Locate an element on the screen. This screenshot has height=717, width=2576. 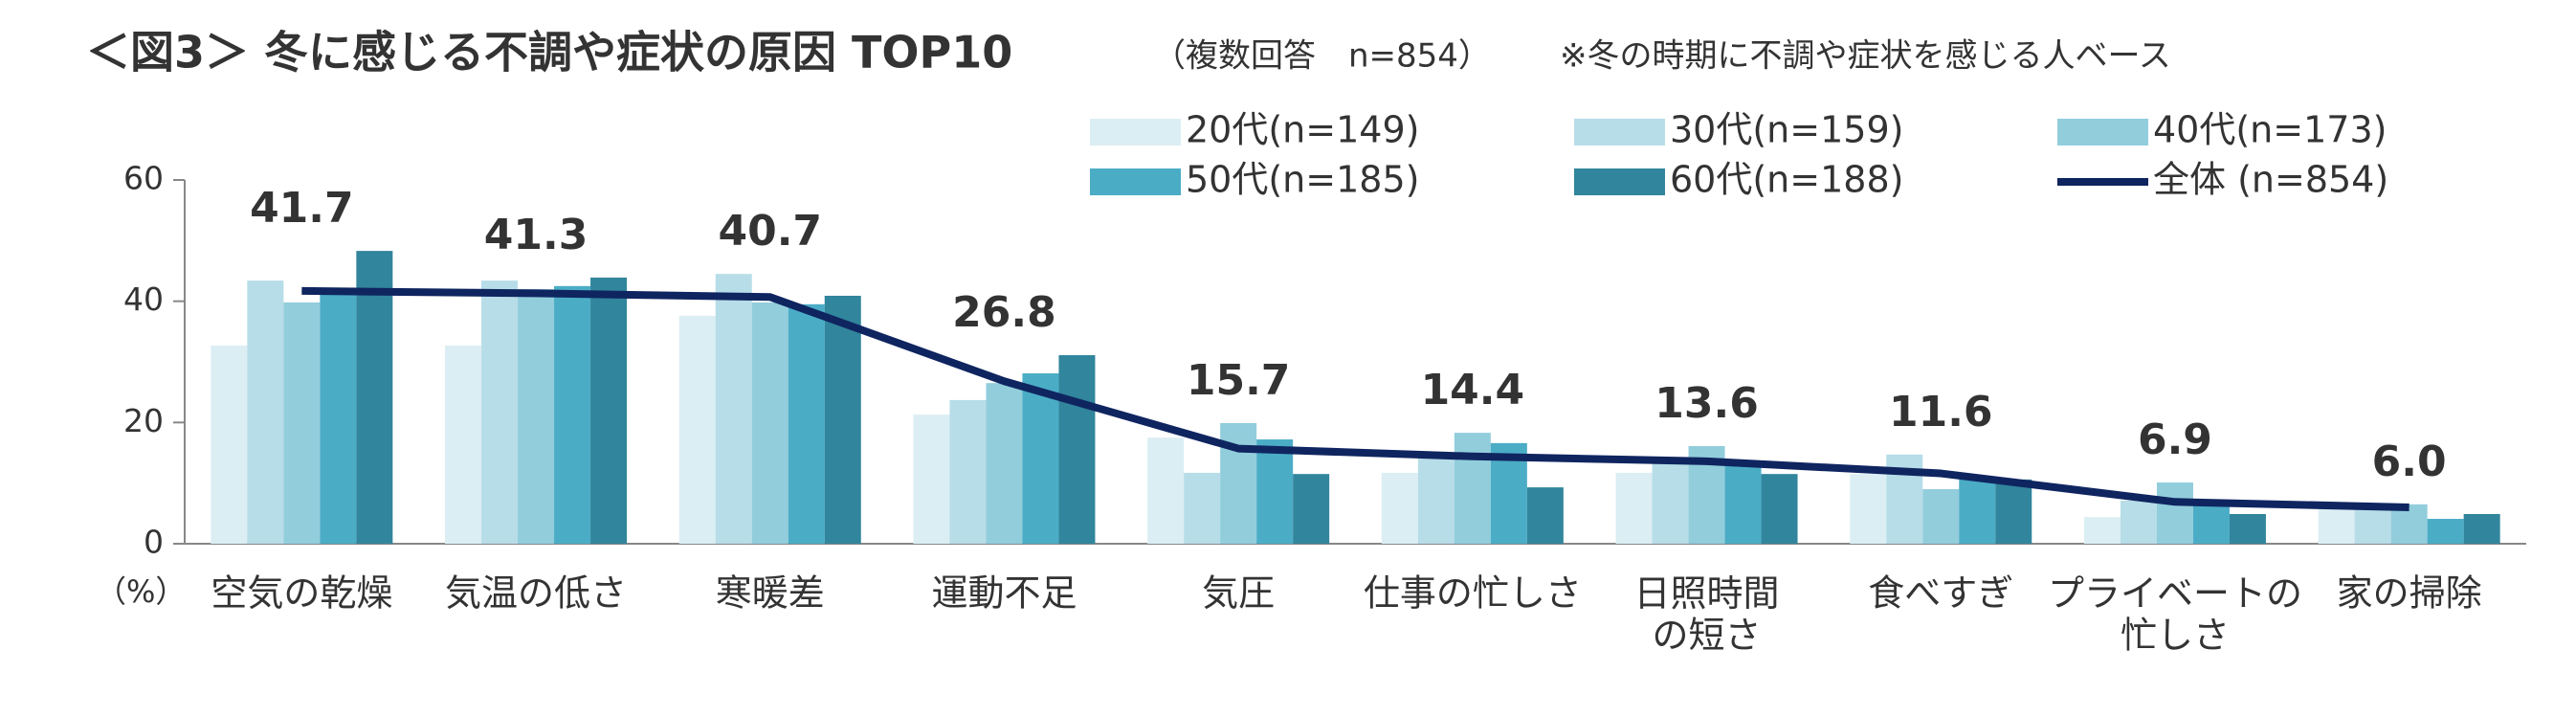
legend-label: 60代(n=188) is located at coordinates (1786, 180).